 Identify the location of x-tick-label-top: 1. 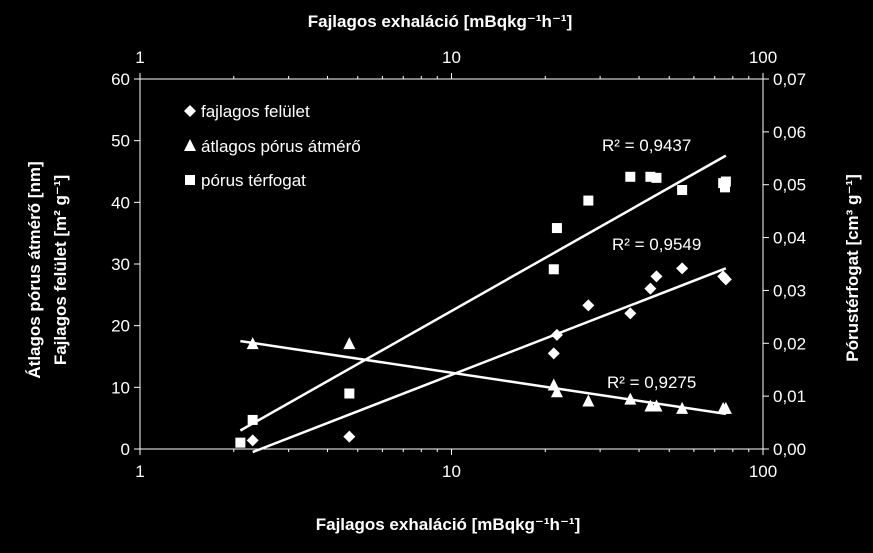
(139, 57).